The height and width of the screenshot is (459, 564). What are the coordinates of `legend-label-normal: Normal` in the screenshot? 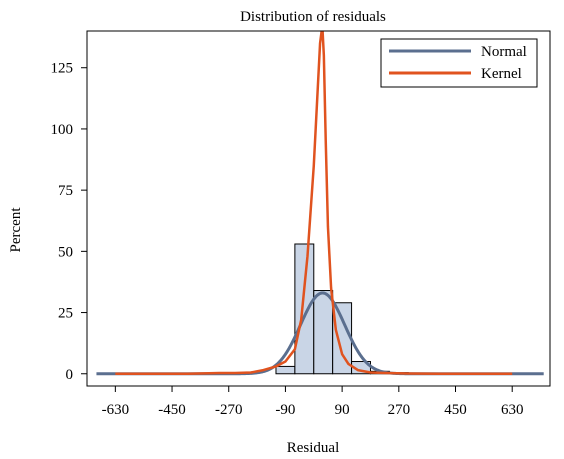 It's located at (504, 52).